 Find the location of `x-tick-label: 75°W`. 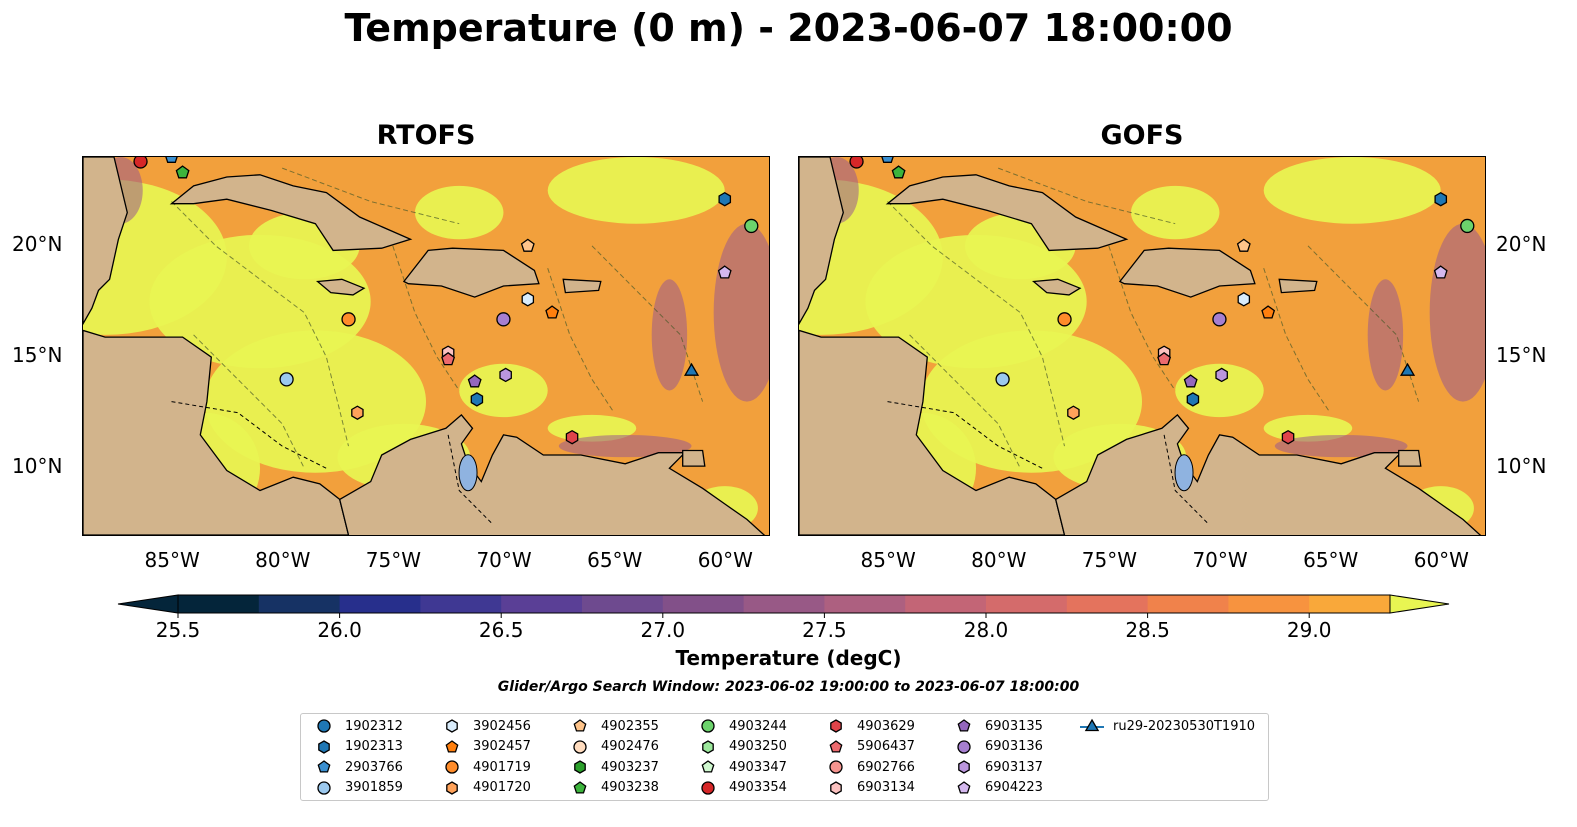

x-tick-label: 75°W is located at coordinates (393, 560).